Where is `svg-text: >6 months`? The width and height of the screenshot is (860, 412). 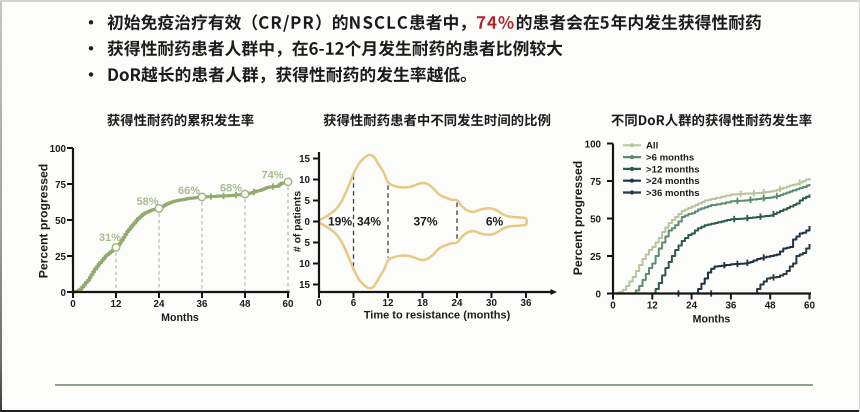
svg-text: >6 months is located at coordinates (670, 158).